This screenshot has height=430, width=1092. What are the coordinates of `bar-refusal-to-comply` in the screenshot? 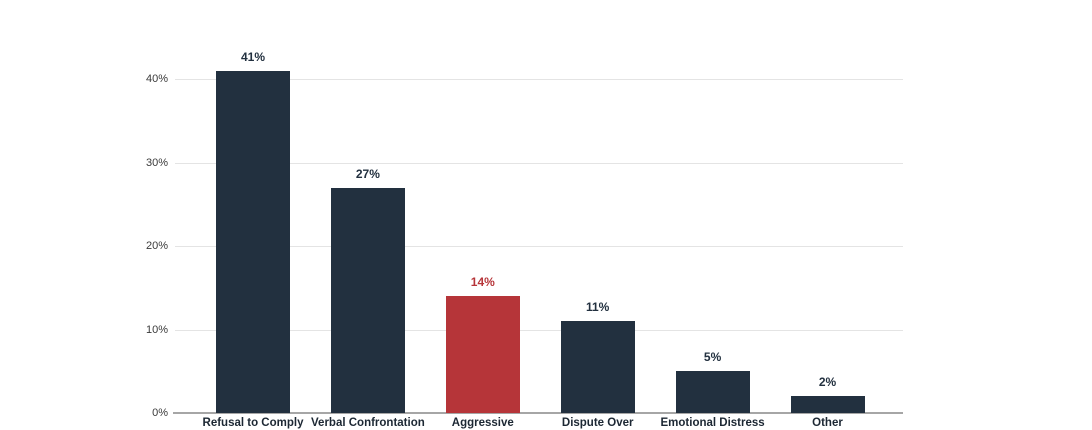 It's located at (253, 241).